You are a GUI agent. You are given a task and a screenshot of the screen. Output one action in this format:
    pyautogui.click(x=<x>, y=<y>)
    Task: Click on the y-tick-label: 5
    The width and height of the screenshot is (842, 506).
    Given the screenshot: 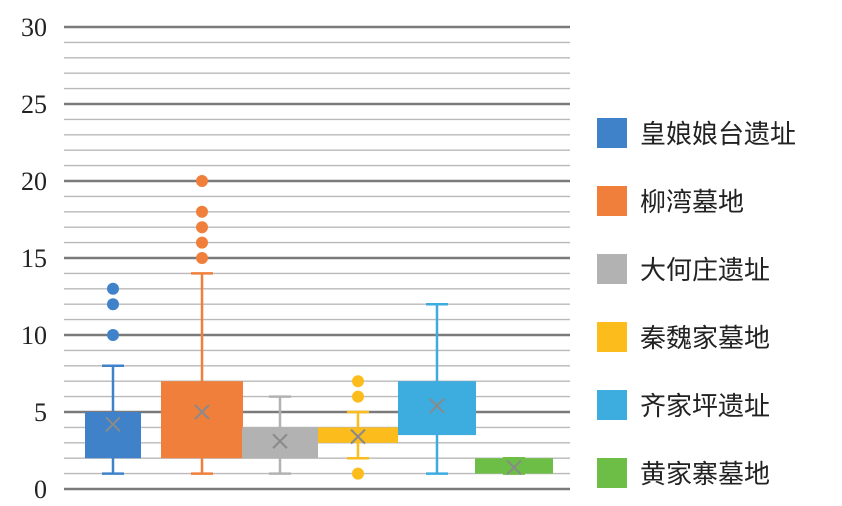 What is the action you would take?
    pyautogui.click(x=40, y=412)
    